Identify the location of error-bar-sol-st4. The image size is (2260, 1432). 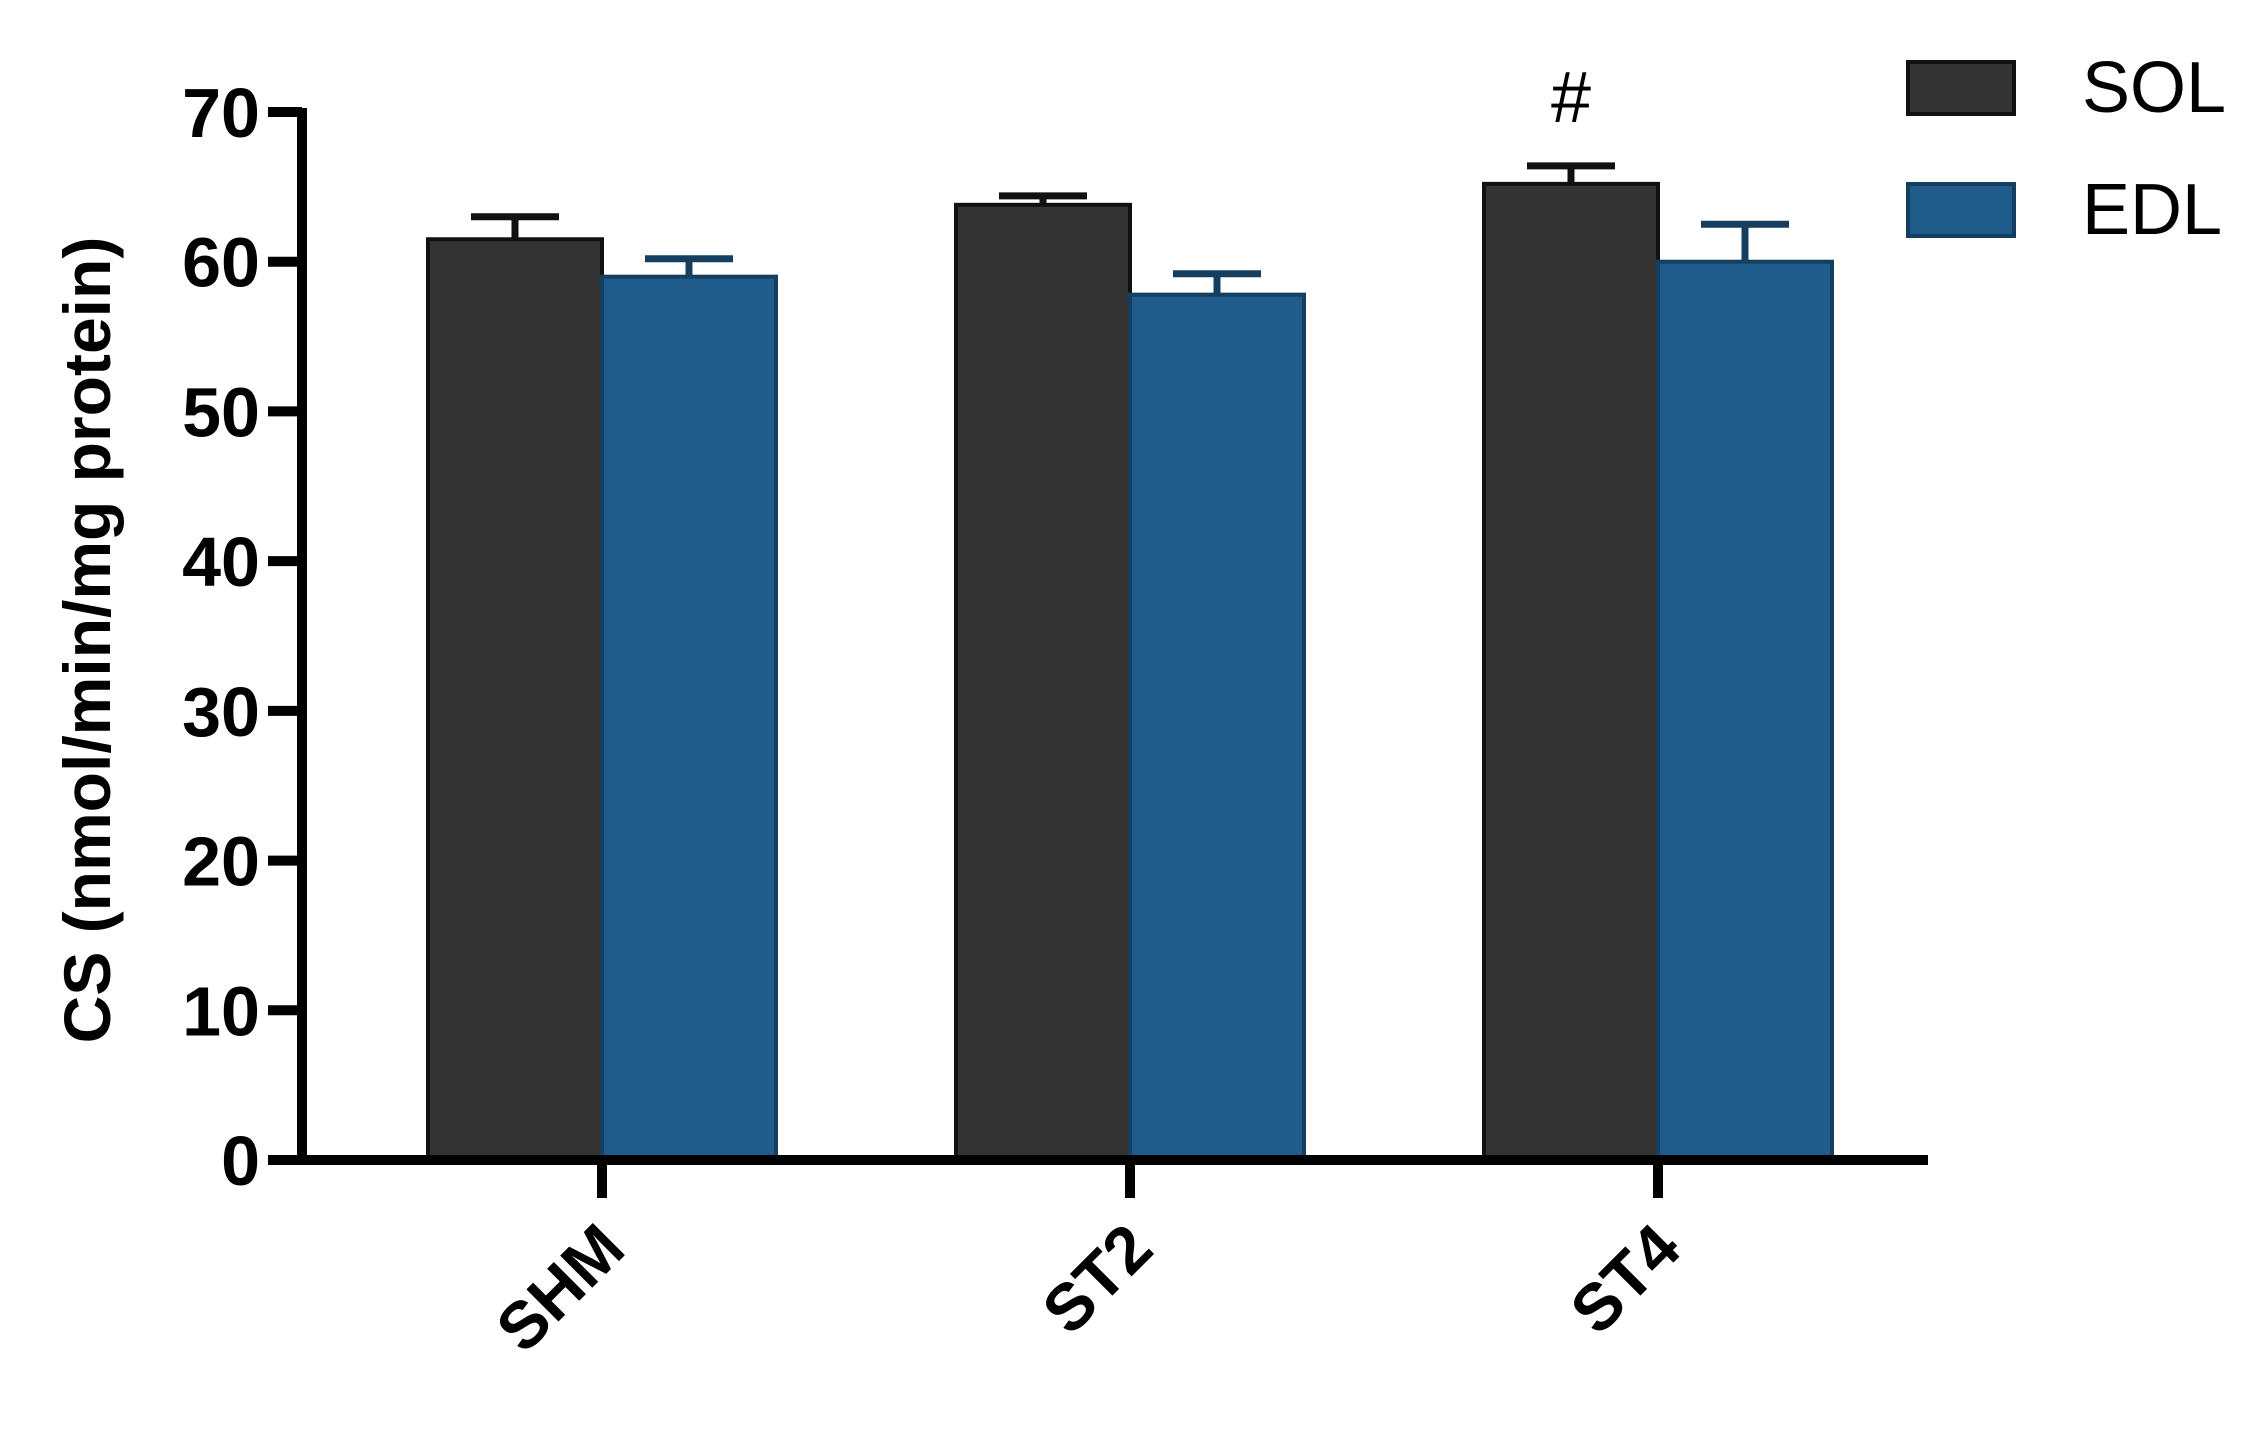
(1571, 173).